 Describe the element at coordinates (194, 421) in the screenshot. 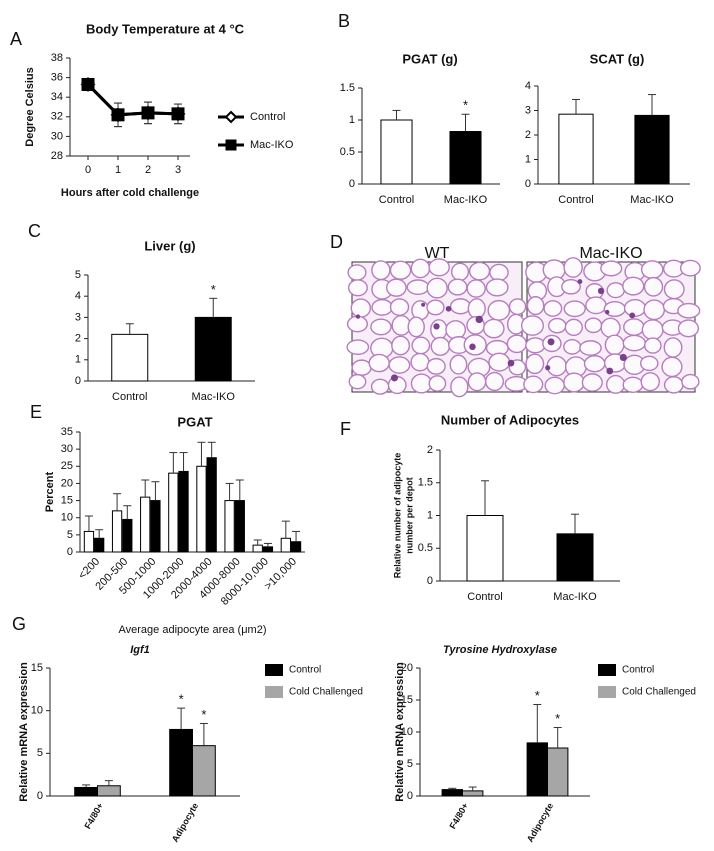

I see `chart-title: PGAT` at that location.